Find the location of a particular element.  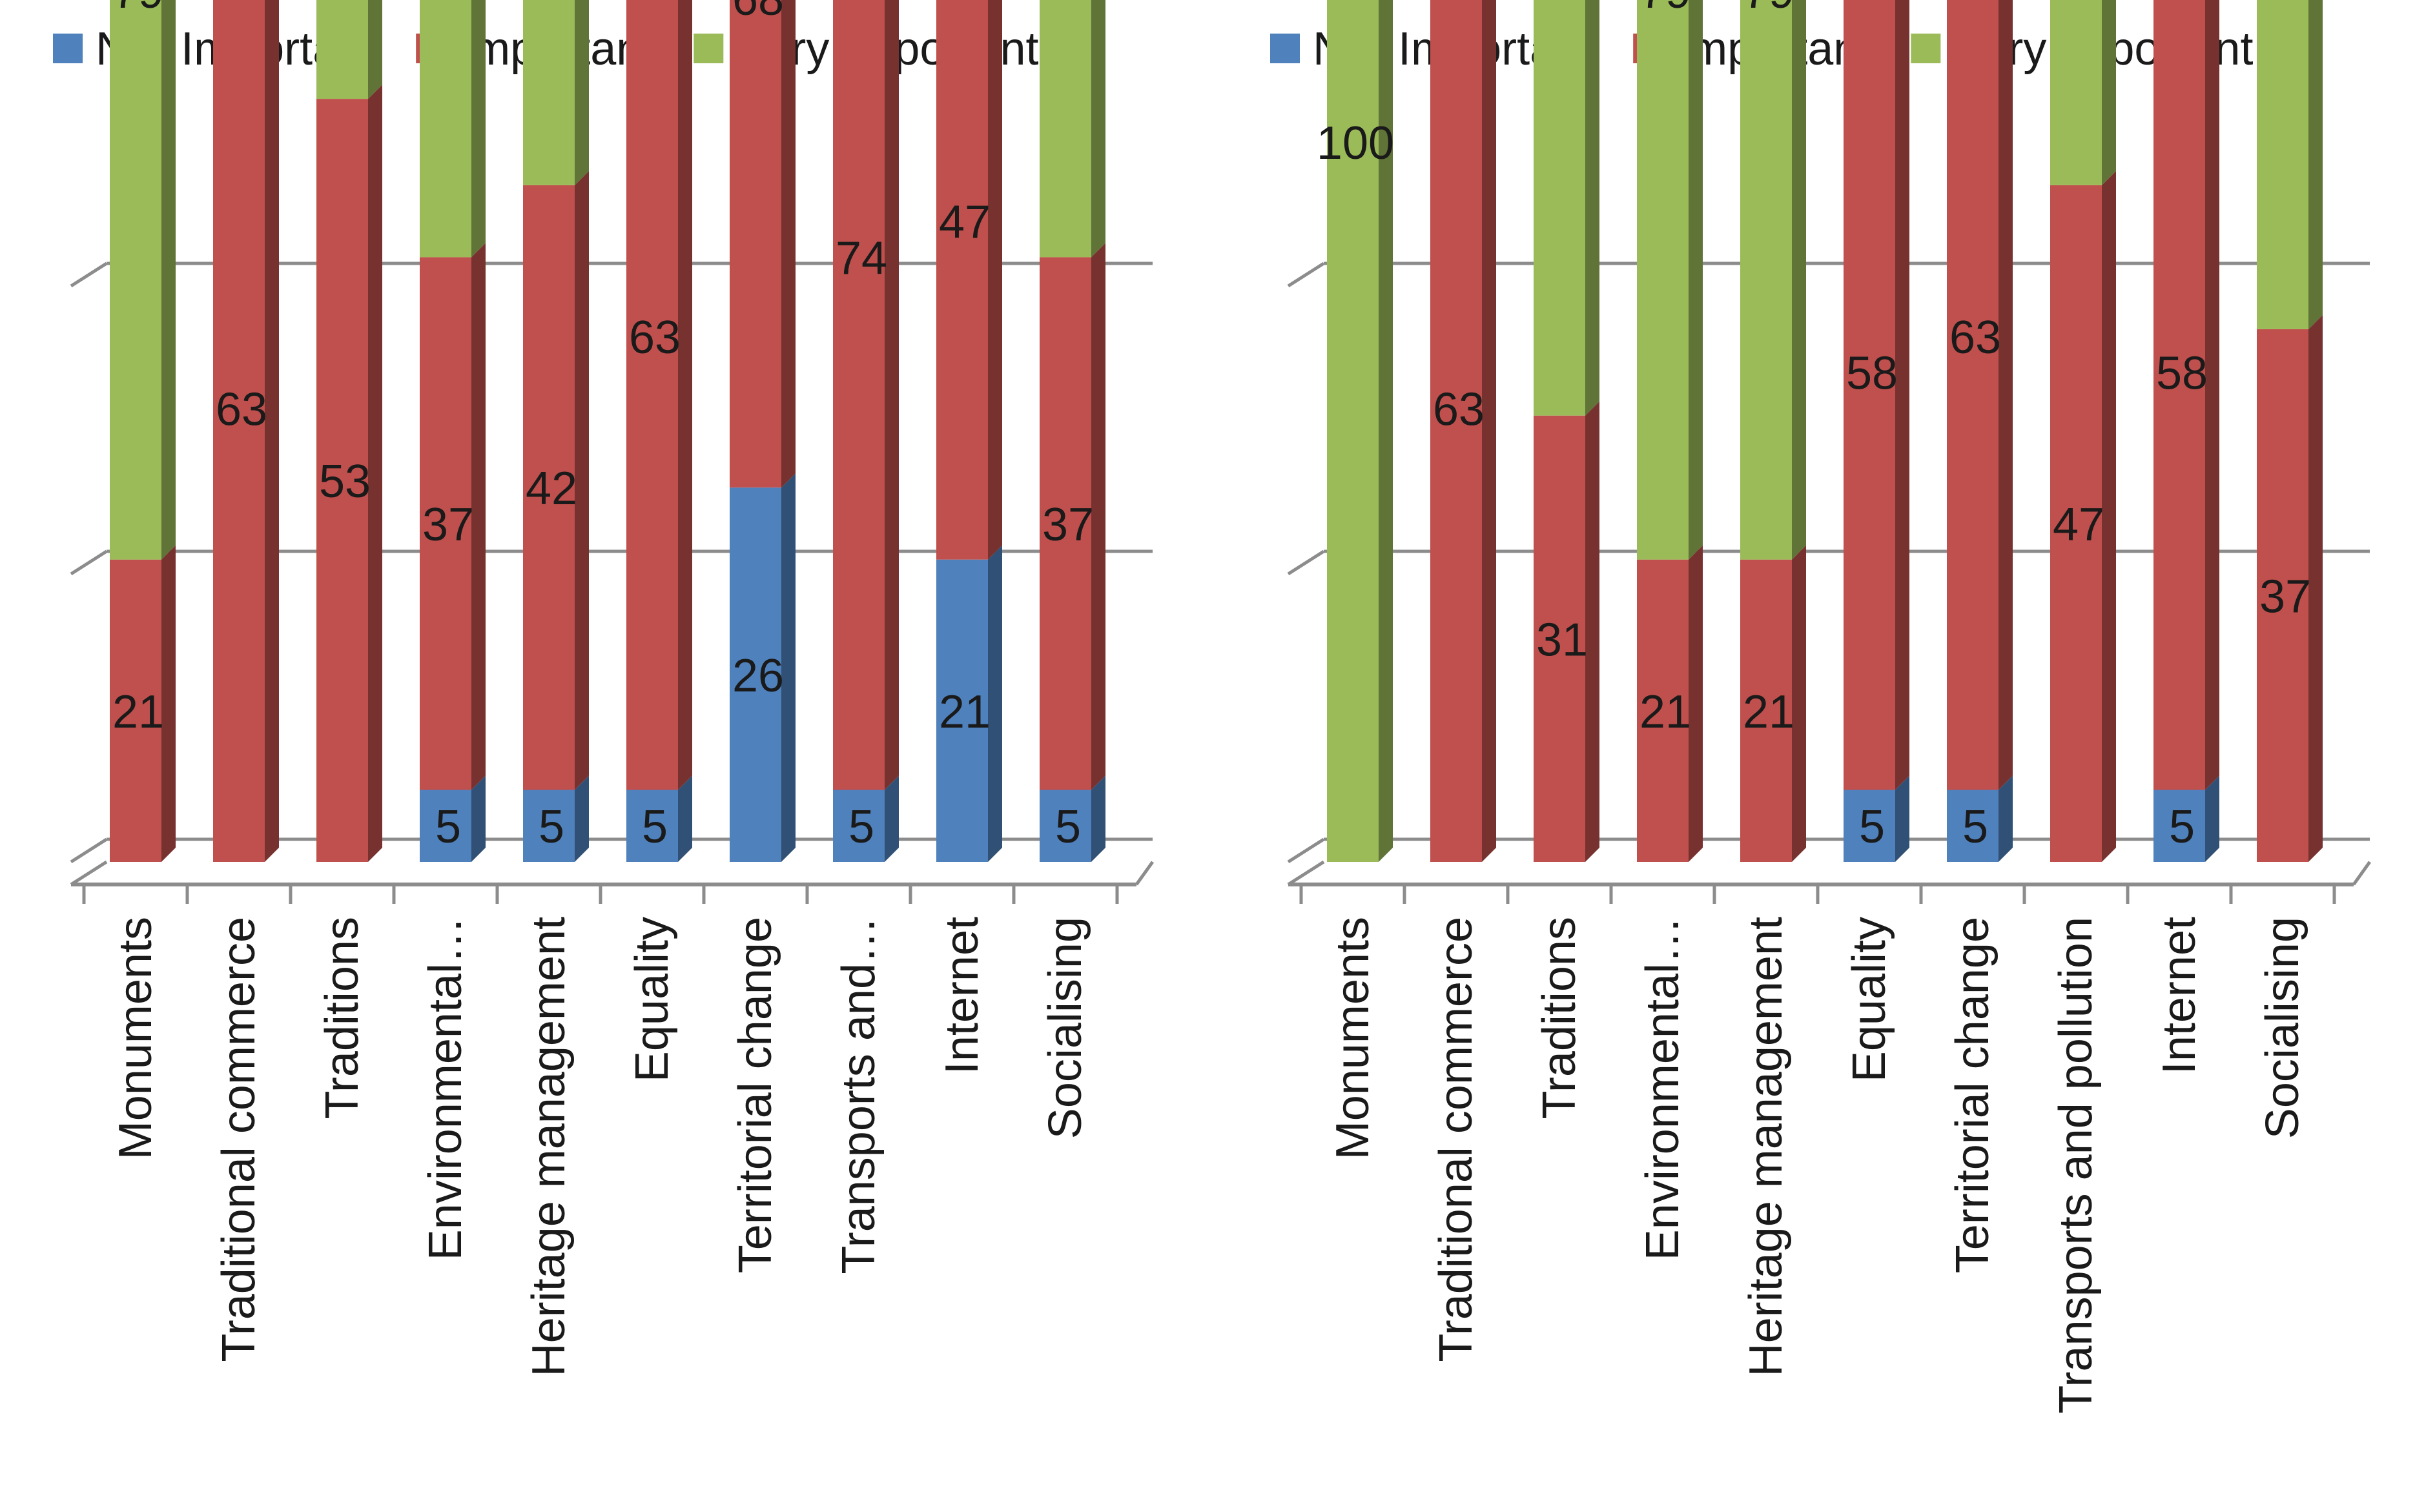

data-label: 68 is located at coordinates (758, 12).